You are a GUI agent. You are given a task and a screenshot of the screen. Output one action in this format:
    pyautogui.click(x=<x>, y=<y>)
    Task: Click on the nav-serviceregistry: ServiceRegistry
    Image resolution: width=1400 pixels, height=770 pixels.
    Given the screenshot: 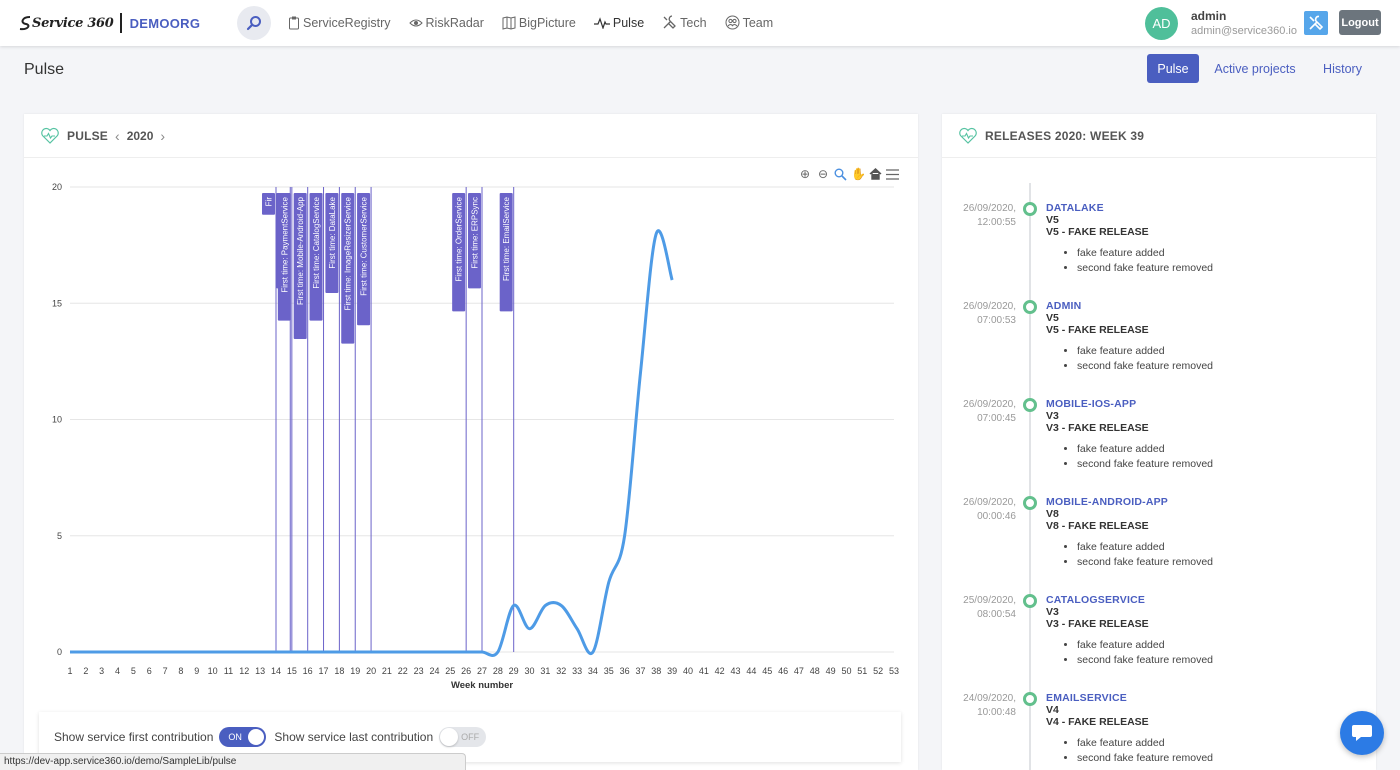 What is the action you would take?
    pyautogui.click(x=339, y=22)
    